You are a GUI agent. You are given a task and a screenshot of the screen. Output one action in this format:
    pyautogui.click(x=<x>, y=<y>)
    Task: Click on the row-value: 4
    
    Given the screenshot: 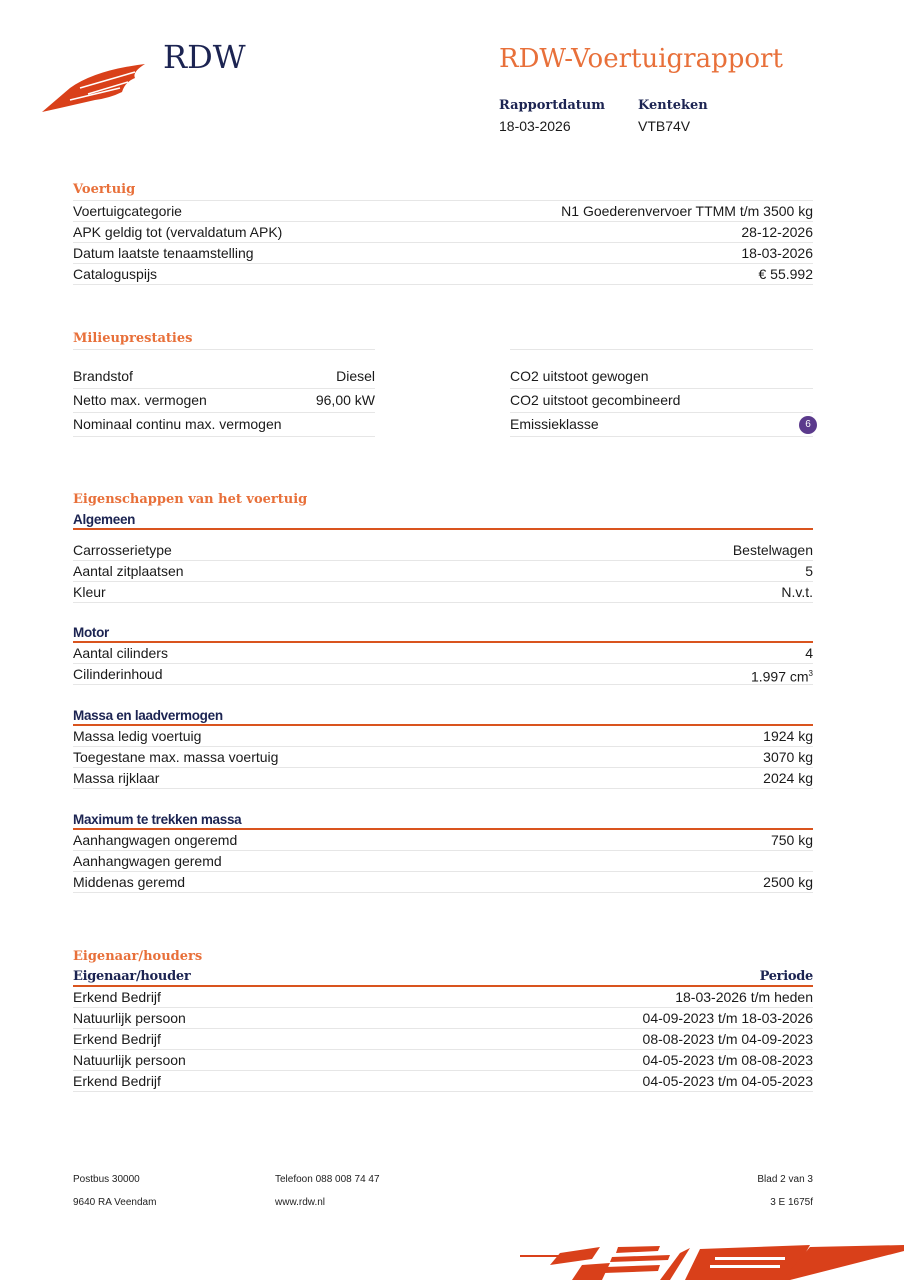 What is the action you would take?
    pyautogui.click(x=809, y=653)
    